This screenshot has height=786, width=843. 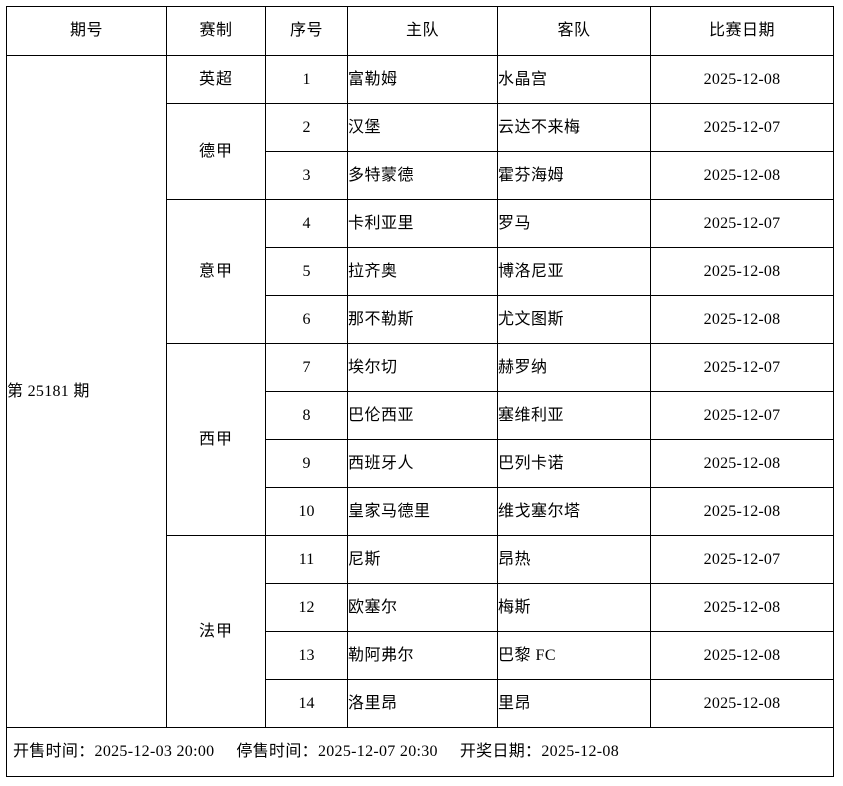 I want to click on home-team-cell: 尼斯, so click(x=422, y=559).